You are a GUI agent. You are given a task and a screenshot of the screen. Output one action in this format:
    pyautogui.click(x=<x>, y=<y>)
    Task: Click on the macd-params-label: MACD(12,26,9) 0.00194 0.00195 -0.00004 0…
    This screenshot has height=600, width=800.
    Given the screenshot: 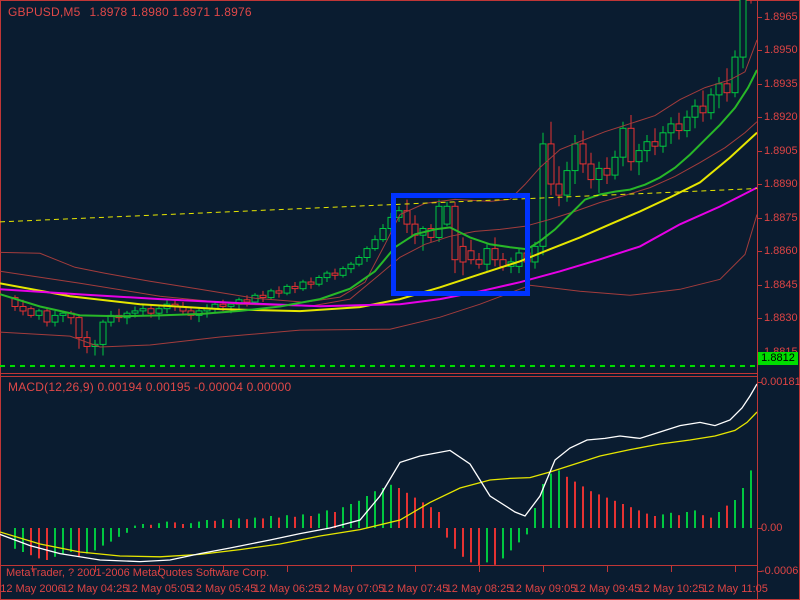 What is the action you would take?
    pyautogui.click(x=150, y=387)
    